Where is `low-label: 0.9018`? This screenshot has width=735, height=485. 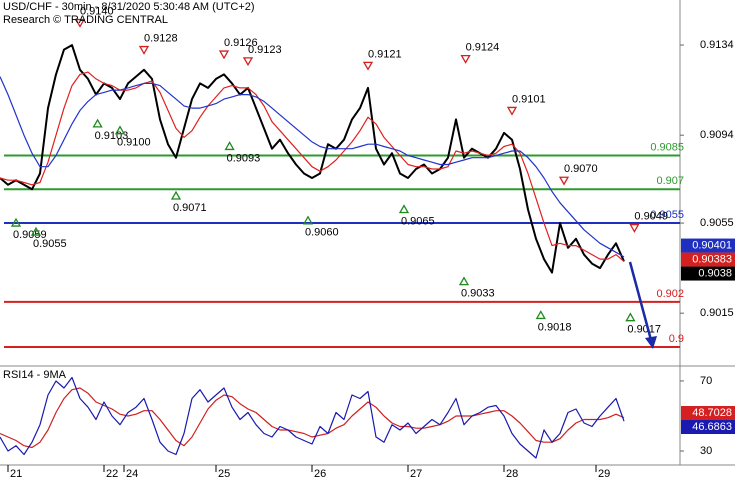
low-label: 0.9018 is located at coordinates (555, 327).